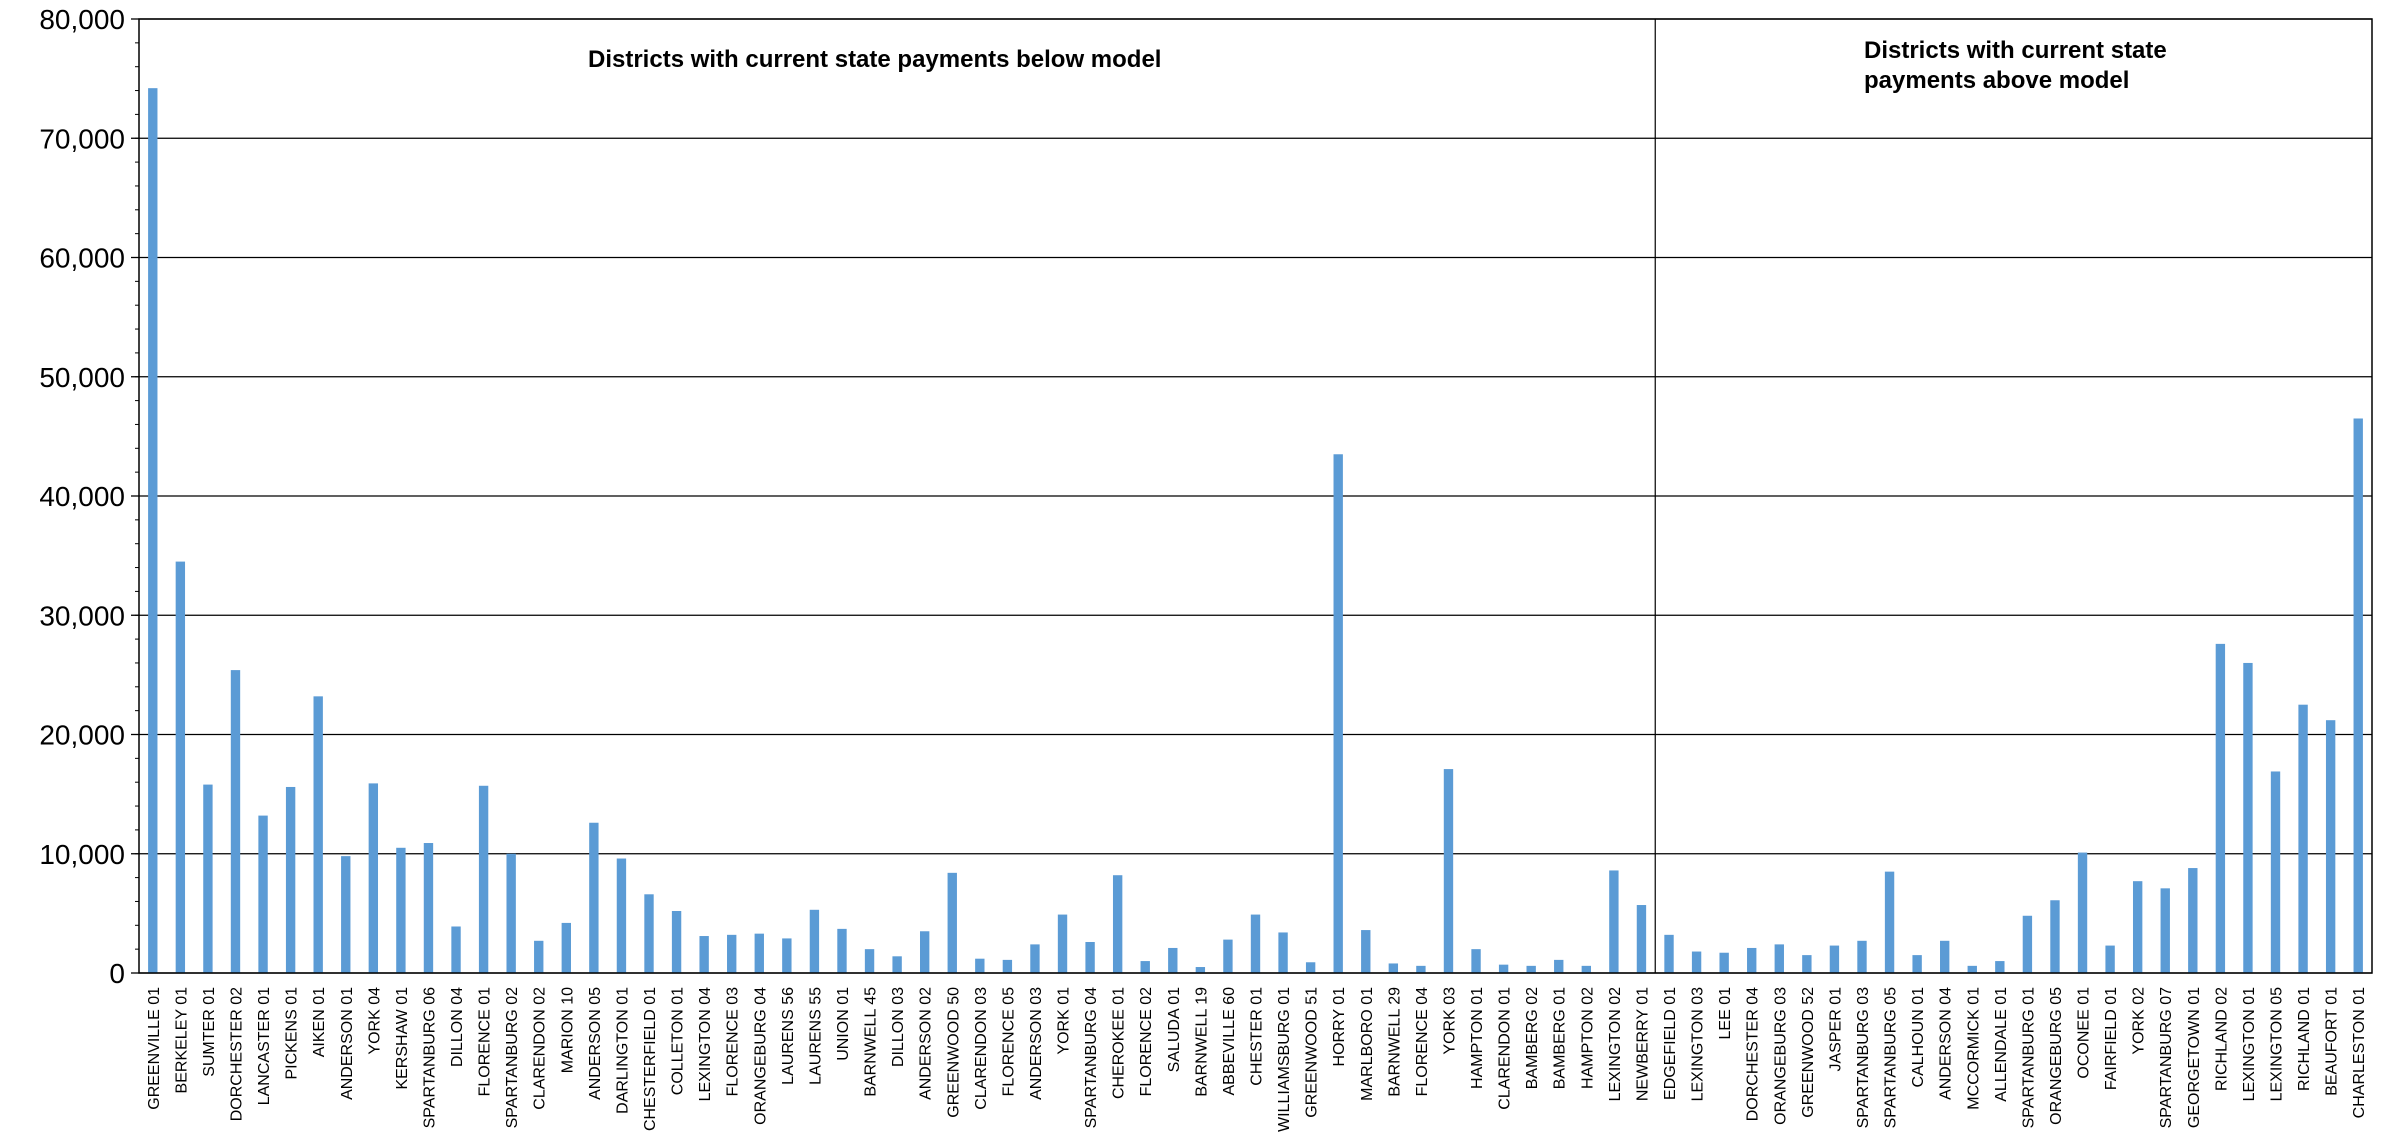  I want to click on x-tick-label: HORRY 01, so click(1339, 1027).